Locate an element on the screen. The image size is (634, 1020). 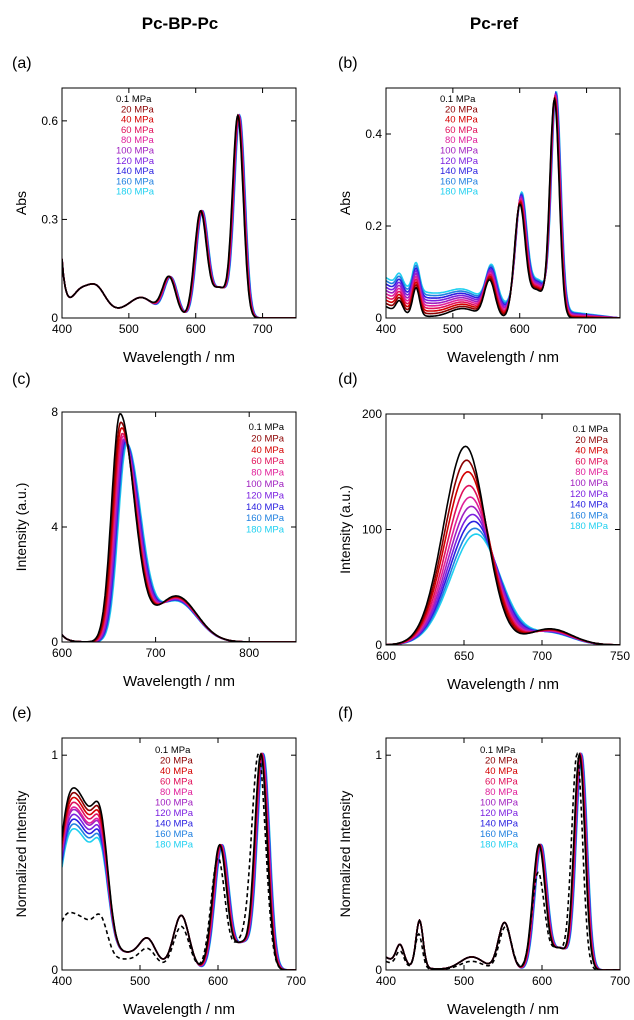
legend-entry-d: 80 MPa is located at coordinates (591, 472).